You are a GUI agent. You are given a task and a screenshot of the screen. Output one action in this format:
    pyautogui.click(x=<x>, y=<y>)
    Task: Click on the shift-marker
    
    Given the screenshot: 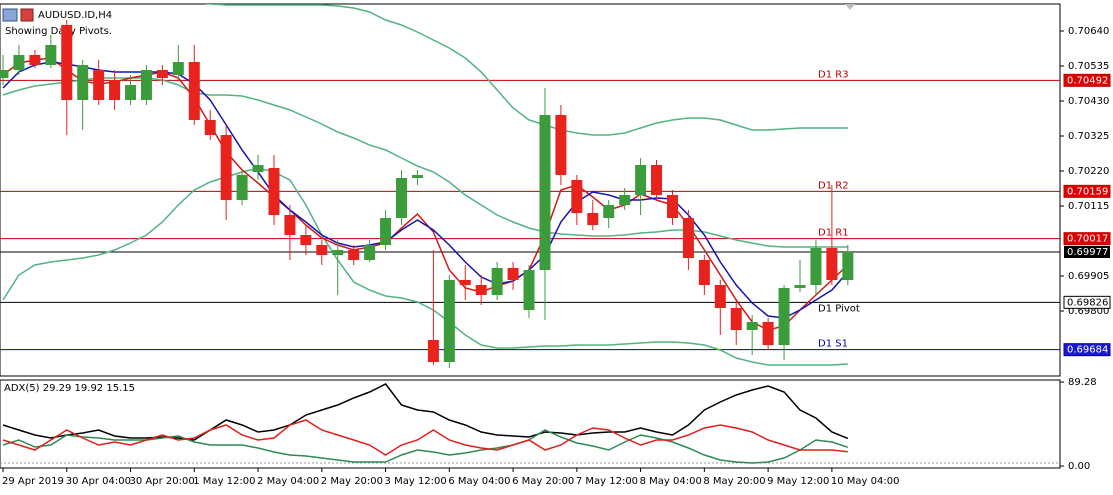 What is the action you would take?
    pyautogui.click(x=850, y=7)
    